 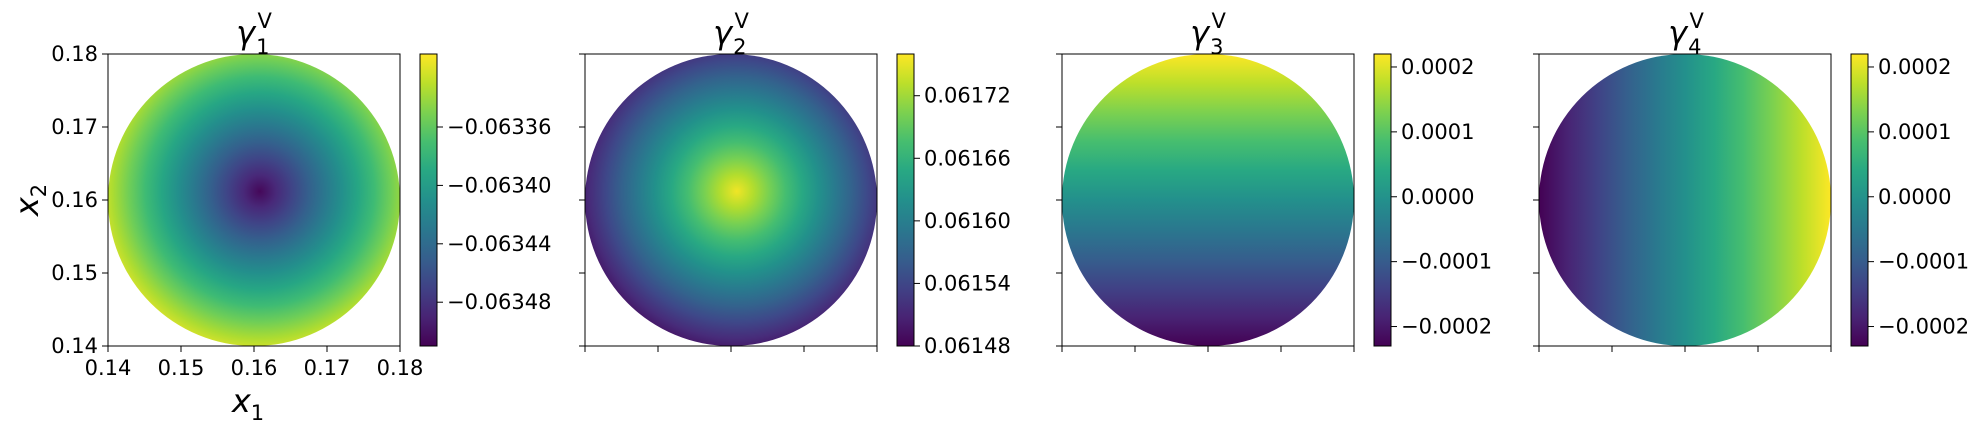 I want to click on panel-2-plot-area, so click(x=731, y=200).